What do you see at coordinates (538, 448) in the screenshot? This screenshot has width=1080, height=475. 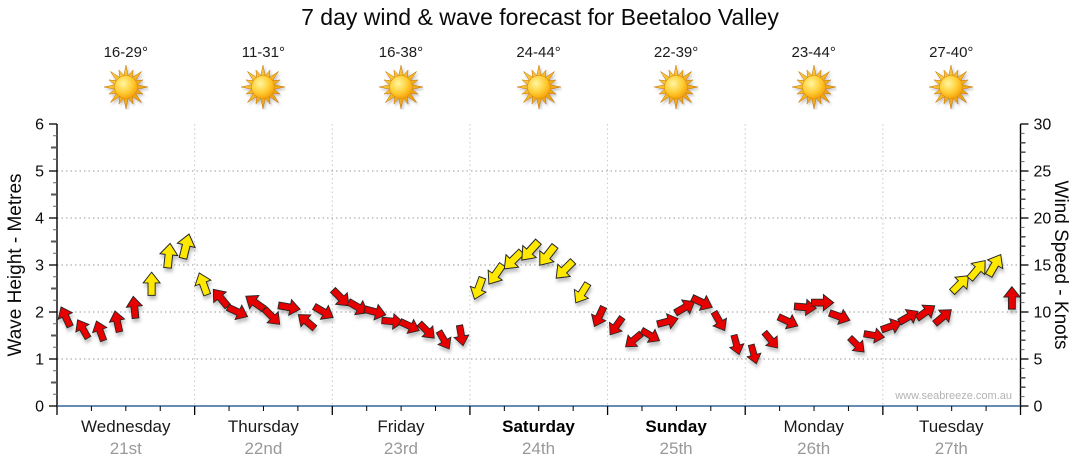 I see `day-date: 24th` at bounding box center [538, 448].